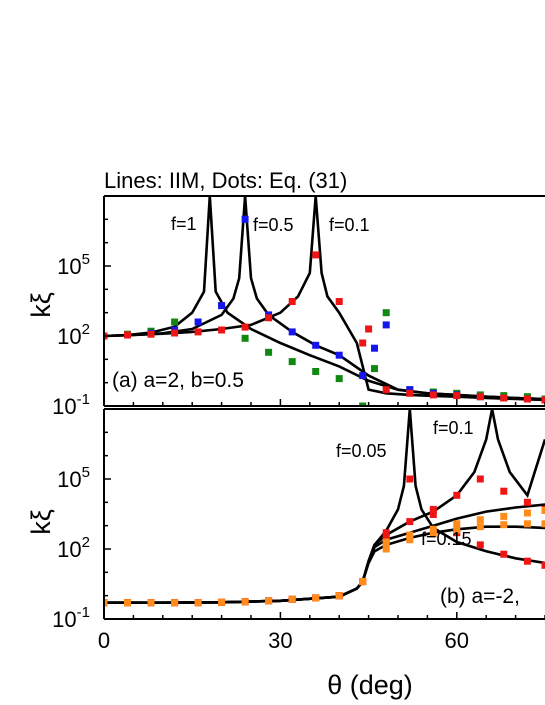  Describe the element at coordinates (480, 596) in the screenshot. I see `panel-b-label: (b) a=-2,` at that location.